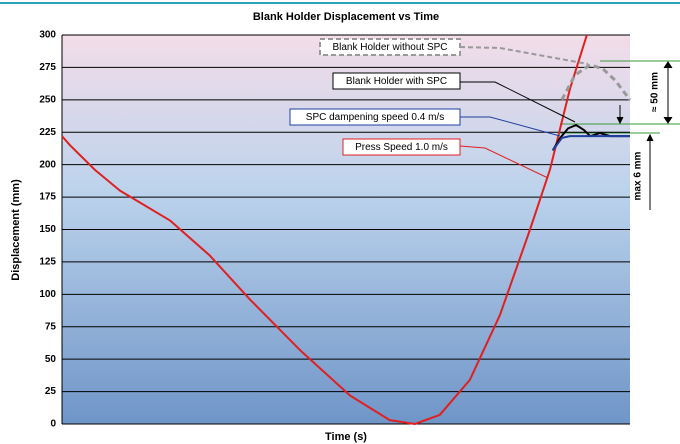 The height and width of the screenshot is (444, 680). What do you see at coordinates (47, 229) in the screenshot?
I see `y-tick-label: 150` at bounding box center [47, 229].